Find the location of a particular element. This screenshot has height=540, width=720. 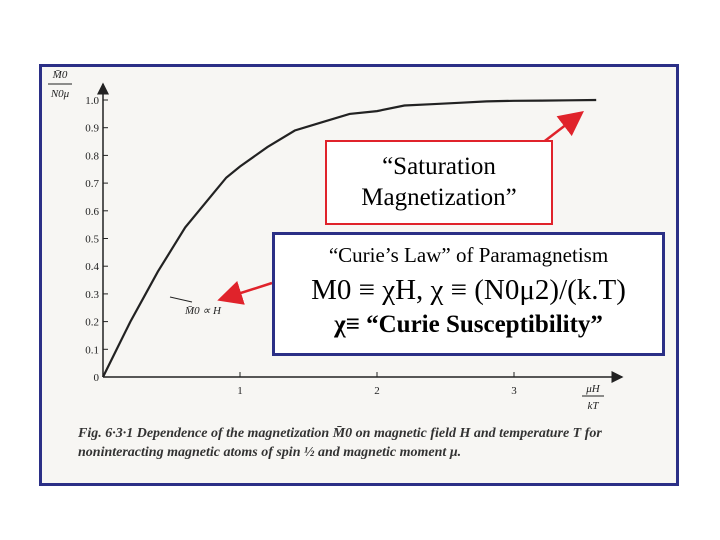

y-tick-label: 0.2 is located at coordinates (92, 323).